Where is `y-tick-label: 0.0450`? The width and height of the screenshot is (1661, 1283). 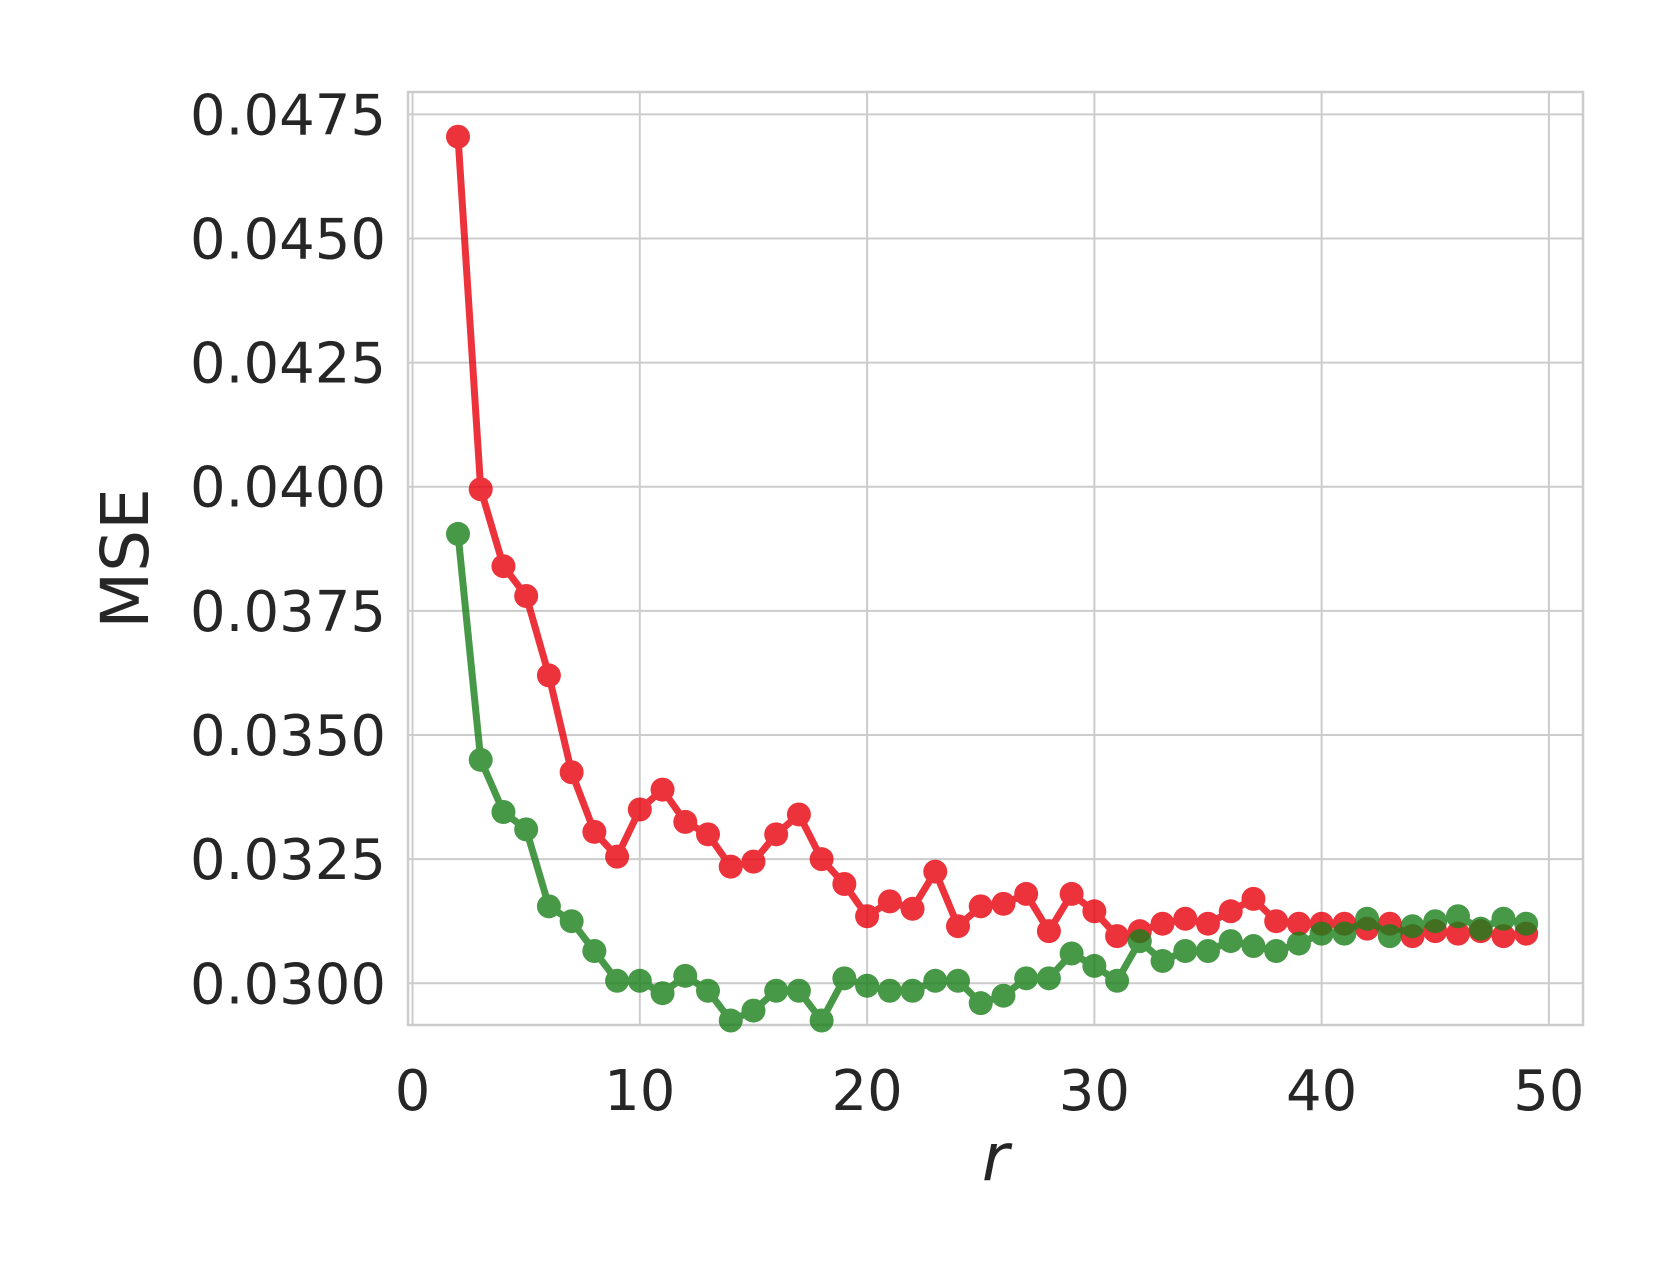
y-tick-label: 0.0450 is located at coordinates (288, 239).